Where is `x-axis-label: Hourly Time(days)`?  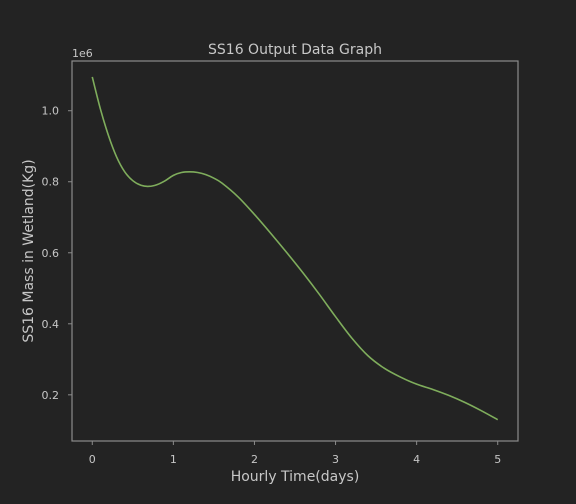 x-axis-label: Hourly Time(days) is located at coordinates (295, 477).